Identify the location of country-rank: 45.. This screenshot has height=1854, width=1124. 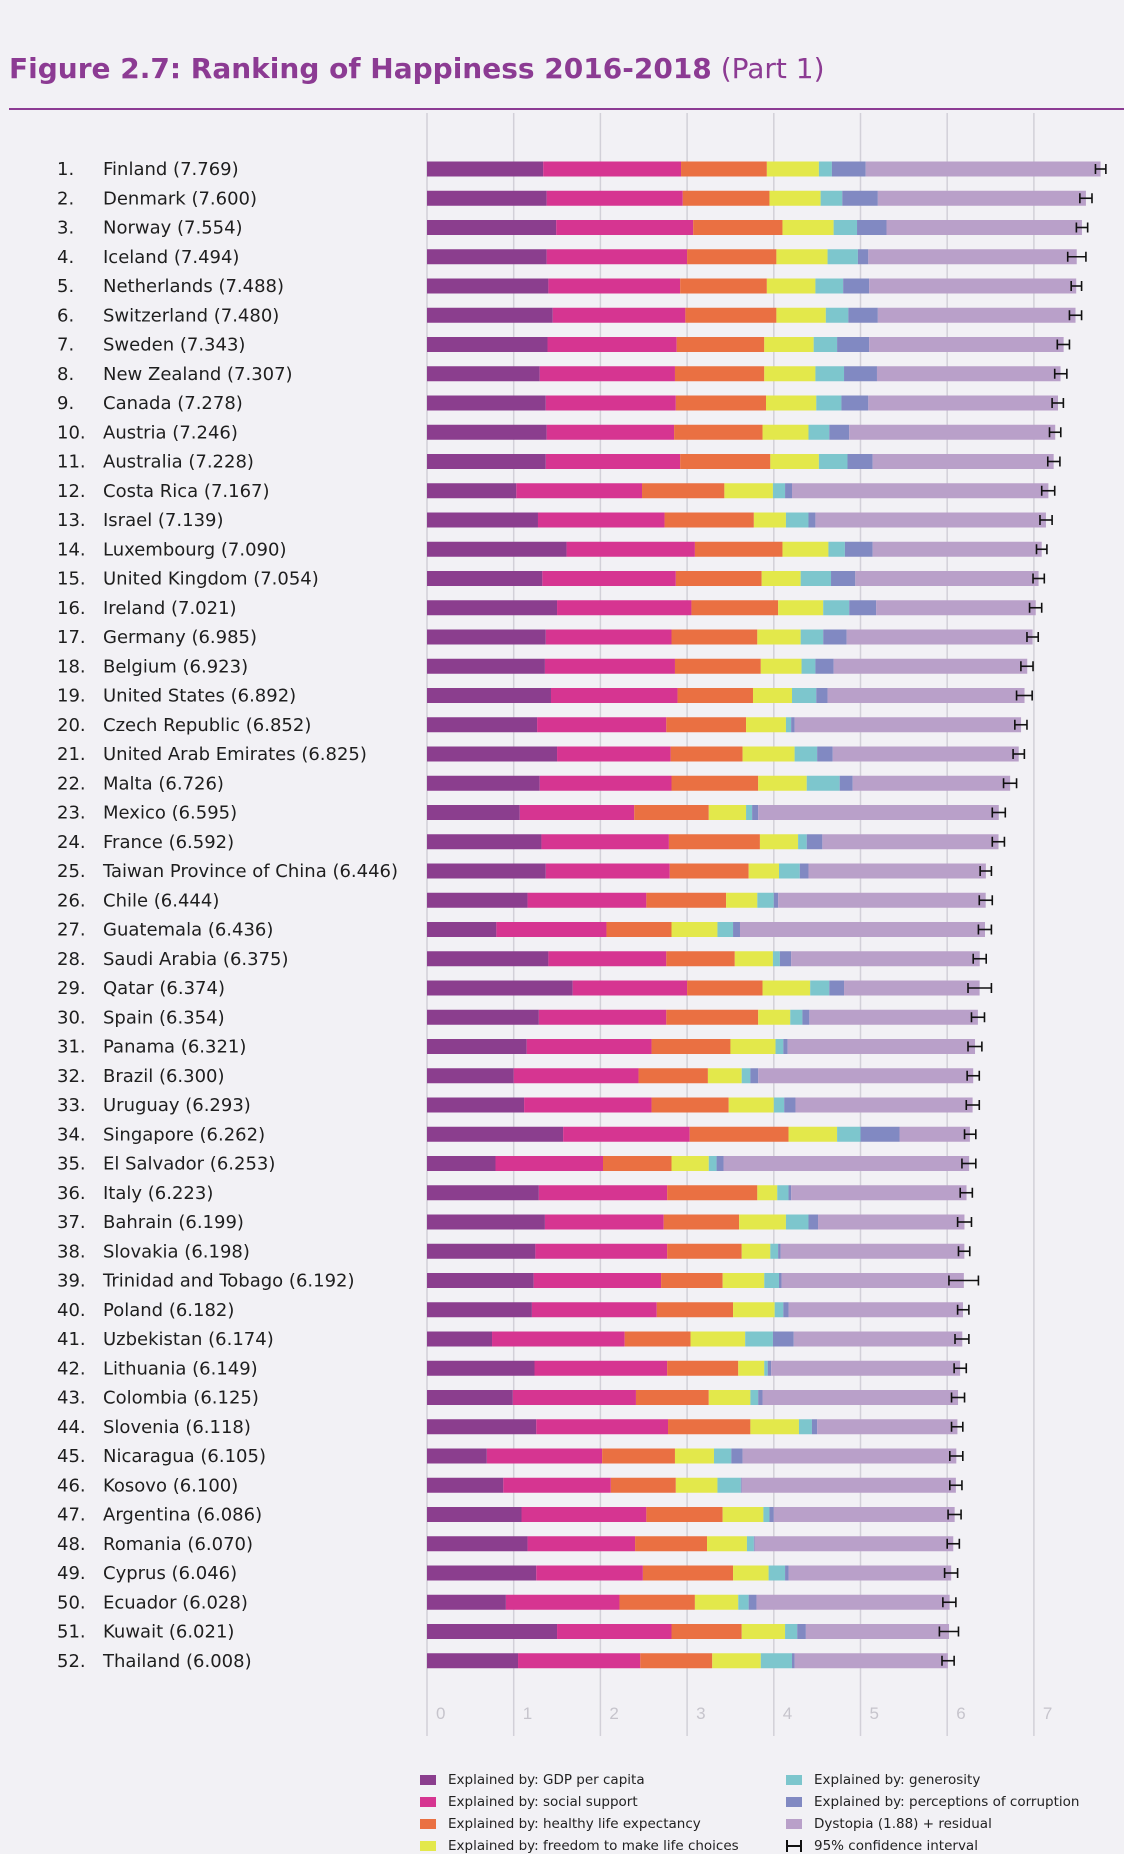
(71, 1456).